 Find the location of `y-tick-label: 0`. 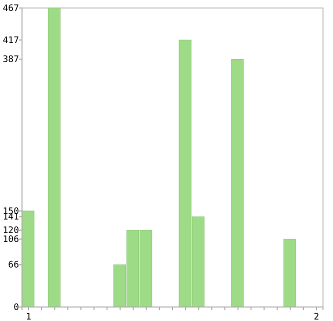

y-tick-label: 0 is located at coordinates (16, 307).